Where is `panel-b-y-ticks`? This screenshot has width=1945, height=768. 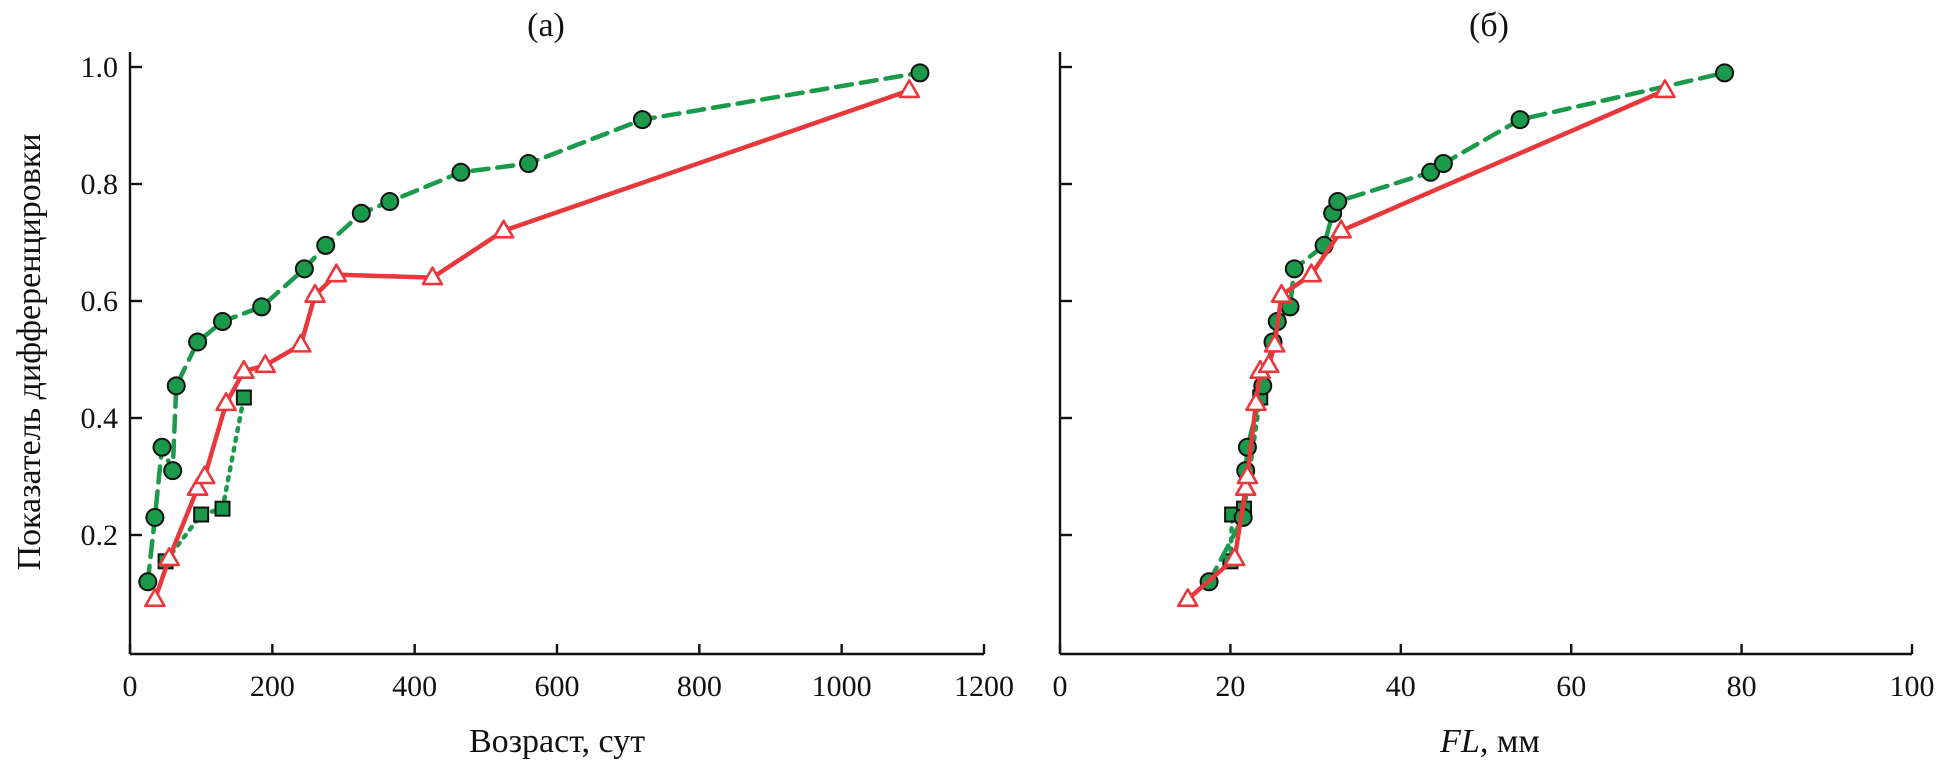
panel-b-y-ticks is located at coordinates (1066, 301).